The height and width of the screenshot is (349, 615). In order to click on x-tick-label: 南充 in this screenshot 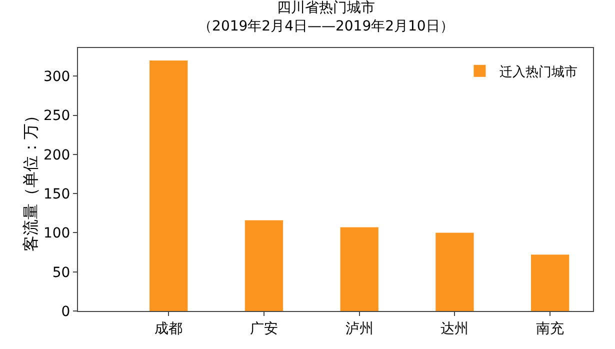, I will do `click(550, 328)`.